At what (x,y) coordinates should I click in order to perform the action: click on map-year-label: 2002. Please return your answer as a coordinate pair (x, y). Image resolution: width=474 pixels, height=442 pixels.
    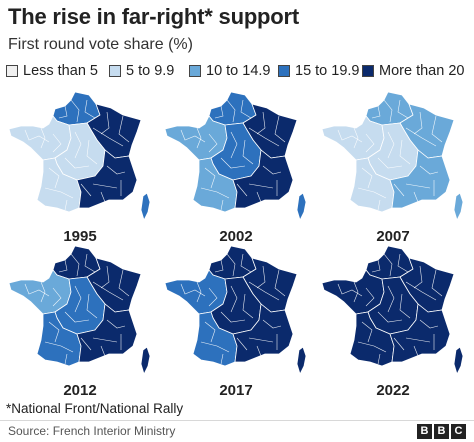
    Looking at the image, I should click on (236, 236).